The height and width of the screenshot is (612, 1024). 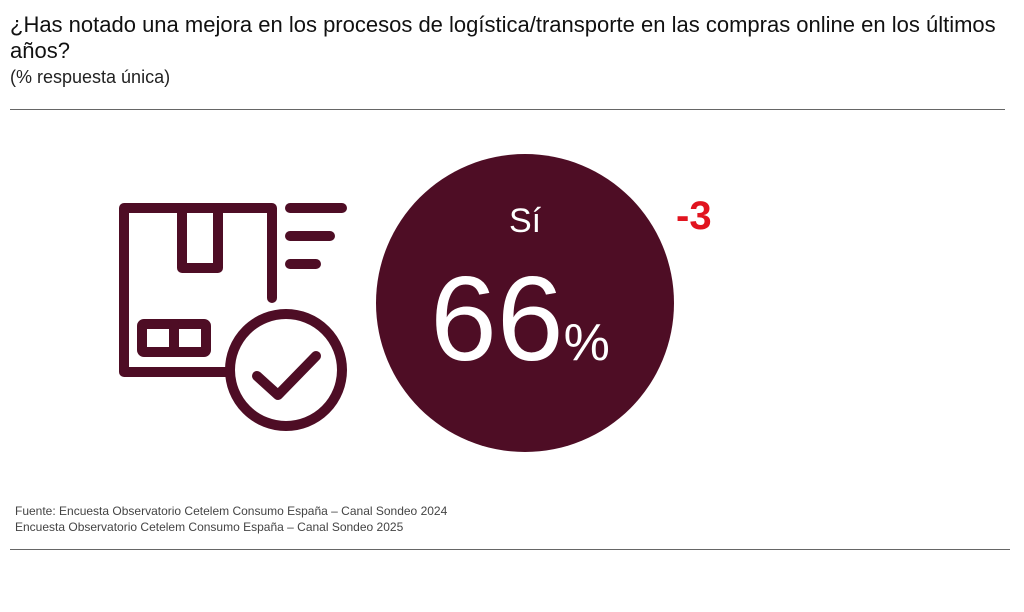 I want to click on value-number: 66, so click(x=496, y=319).